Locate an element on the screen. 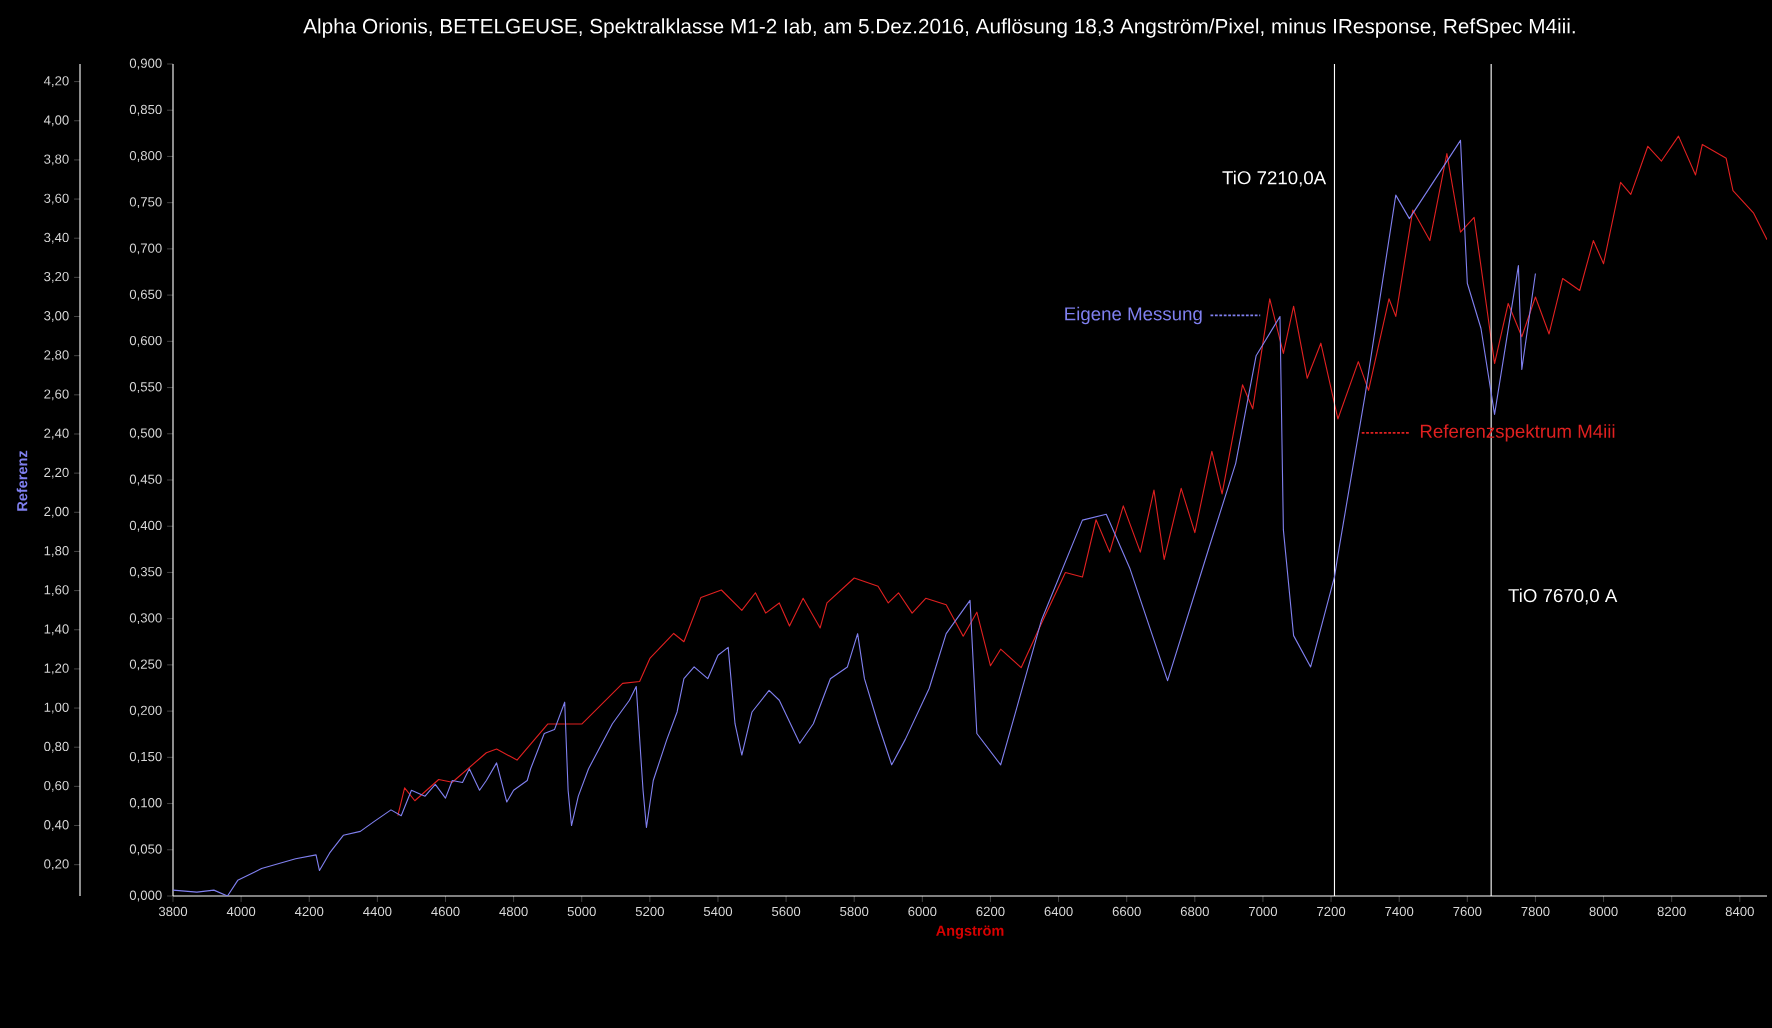 Image resolution: width=1772 pixels, height=1028 pixels. y-tick-label: 0,250 is located at coordinates (145, 665).